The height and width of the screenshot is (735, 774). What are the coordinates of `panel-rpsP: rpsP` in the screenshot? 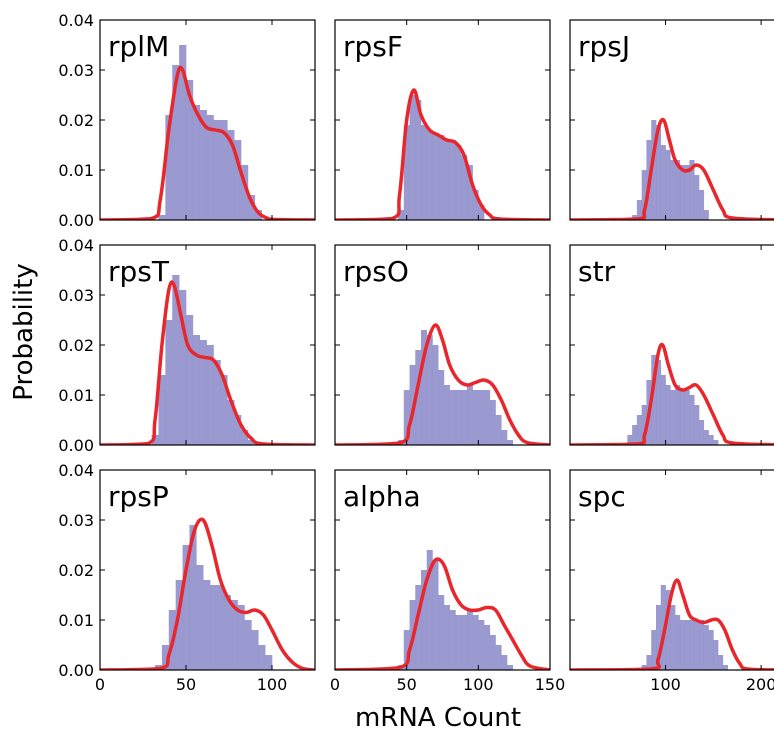 It's located at (207, 570).